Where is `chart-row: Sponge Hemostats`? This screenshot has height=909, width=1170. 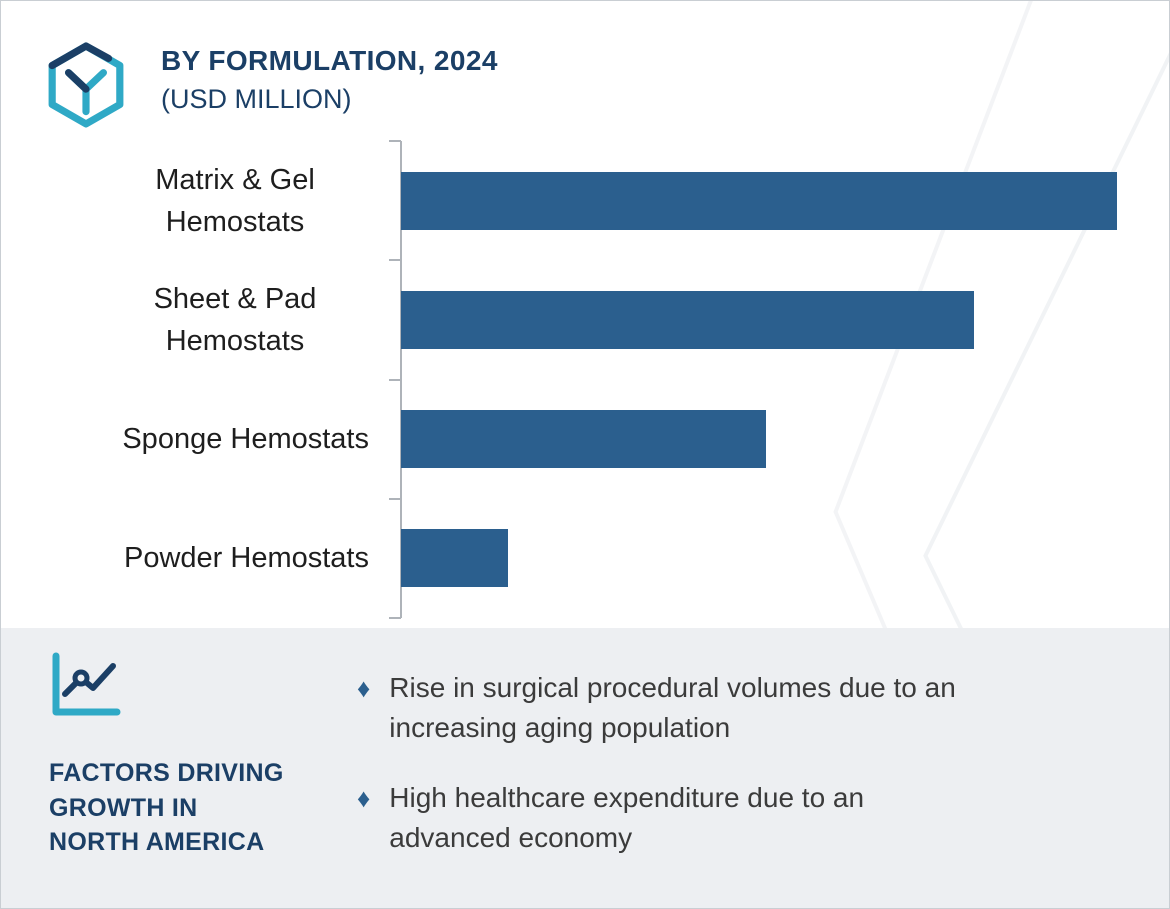 chart-row: Sponge Hemostats is located at coordinates (585, 439).